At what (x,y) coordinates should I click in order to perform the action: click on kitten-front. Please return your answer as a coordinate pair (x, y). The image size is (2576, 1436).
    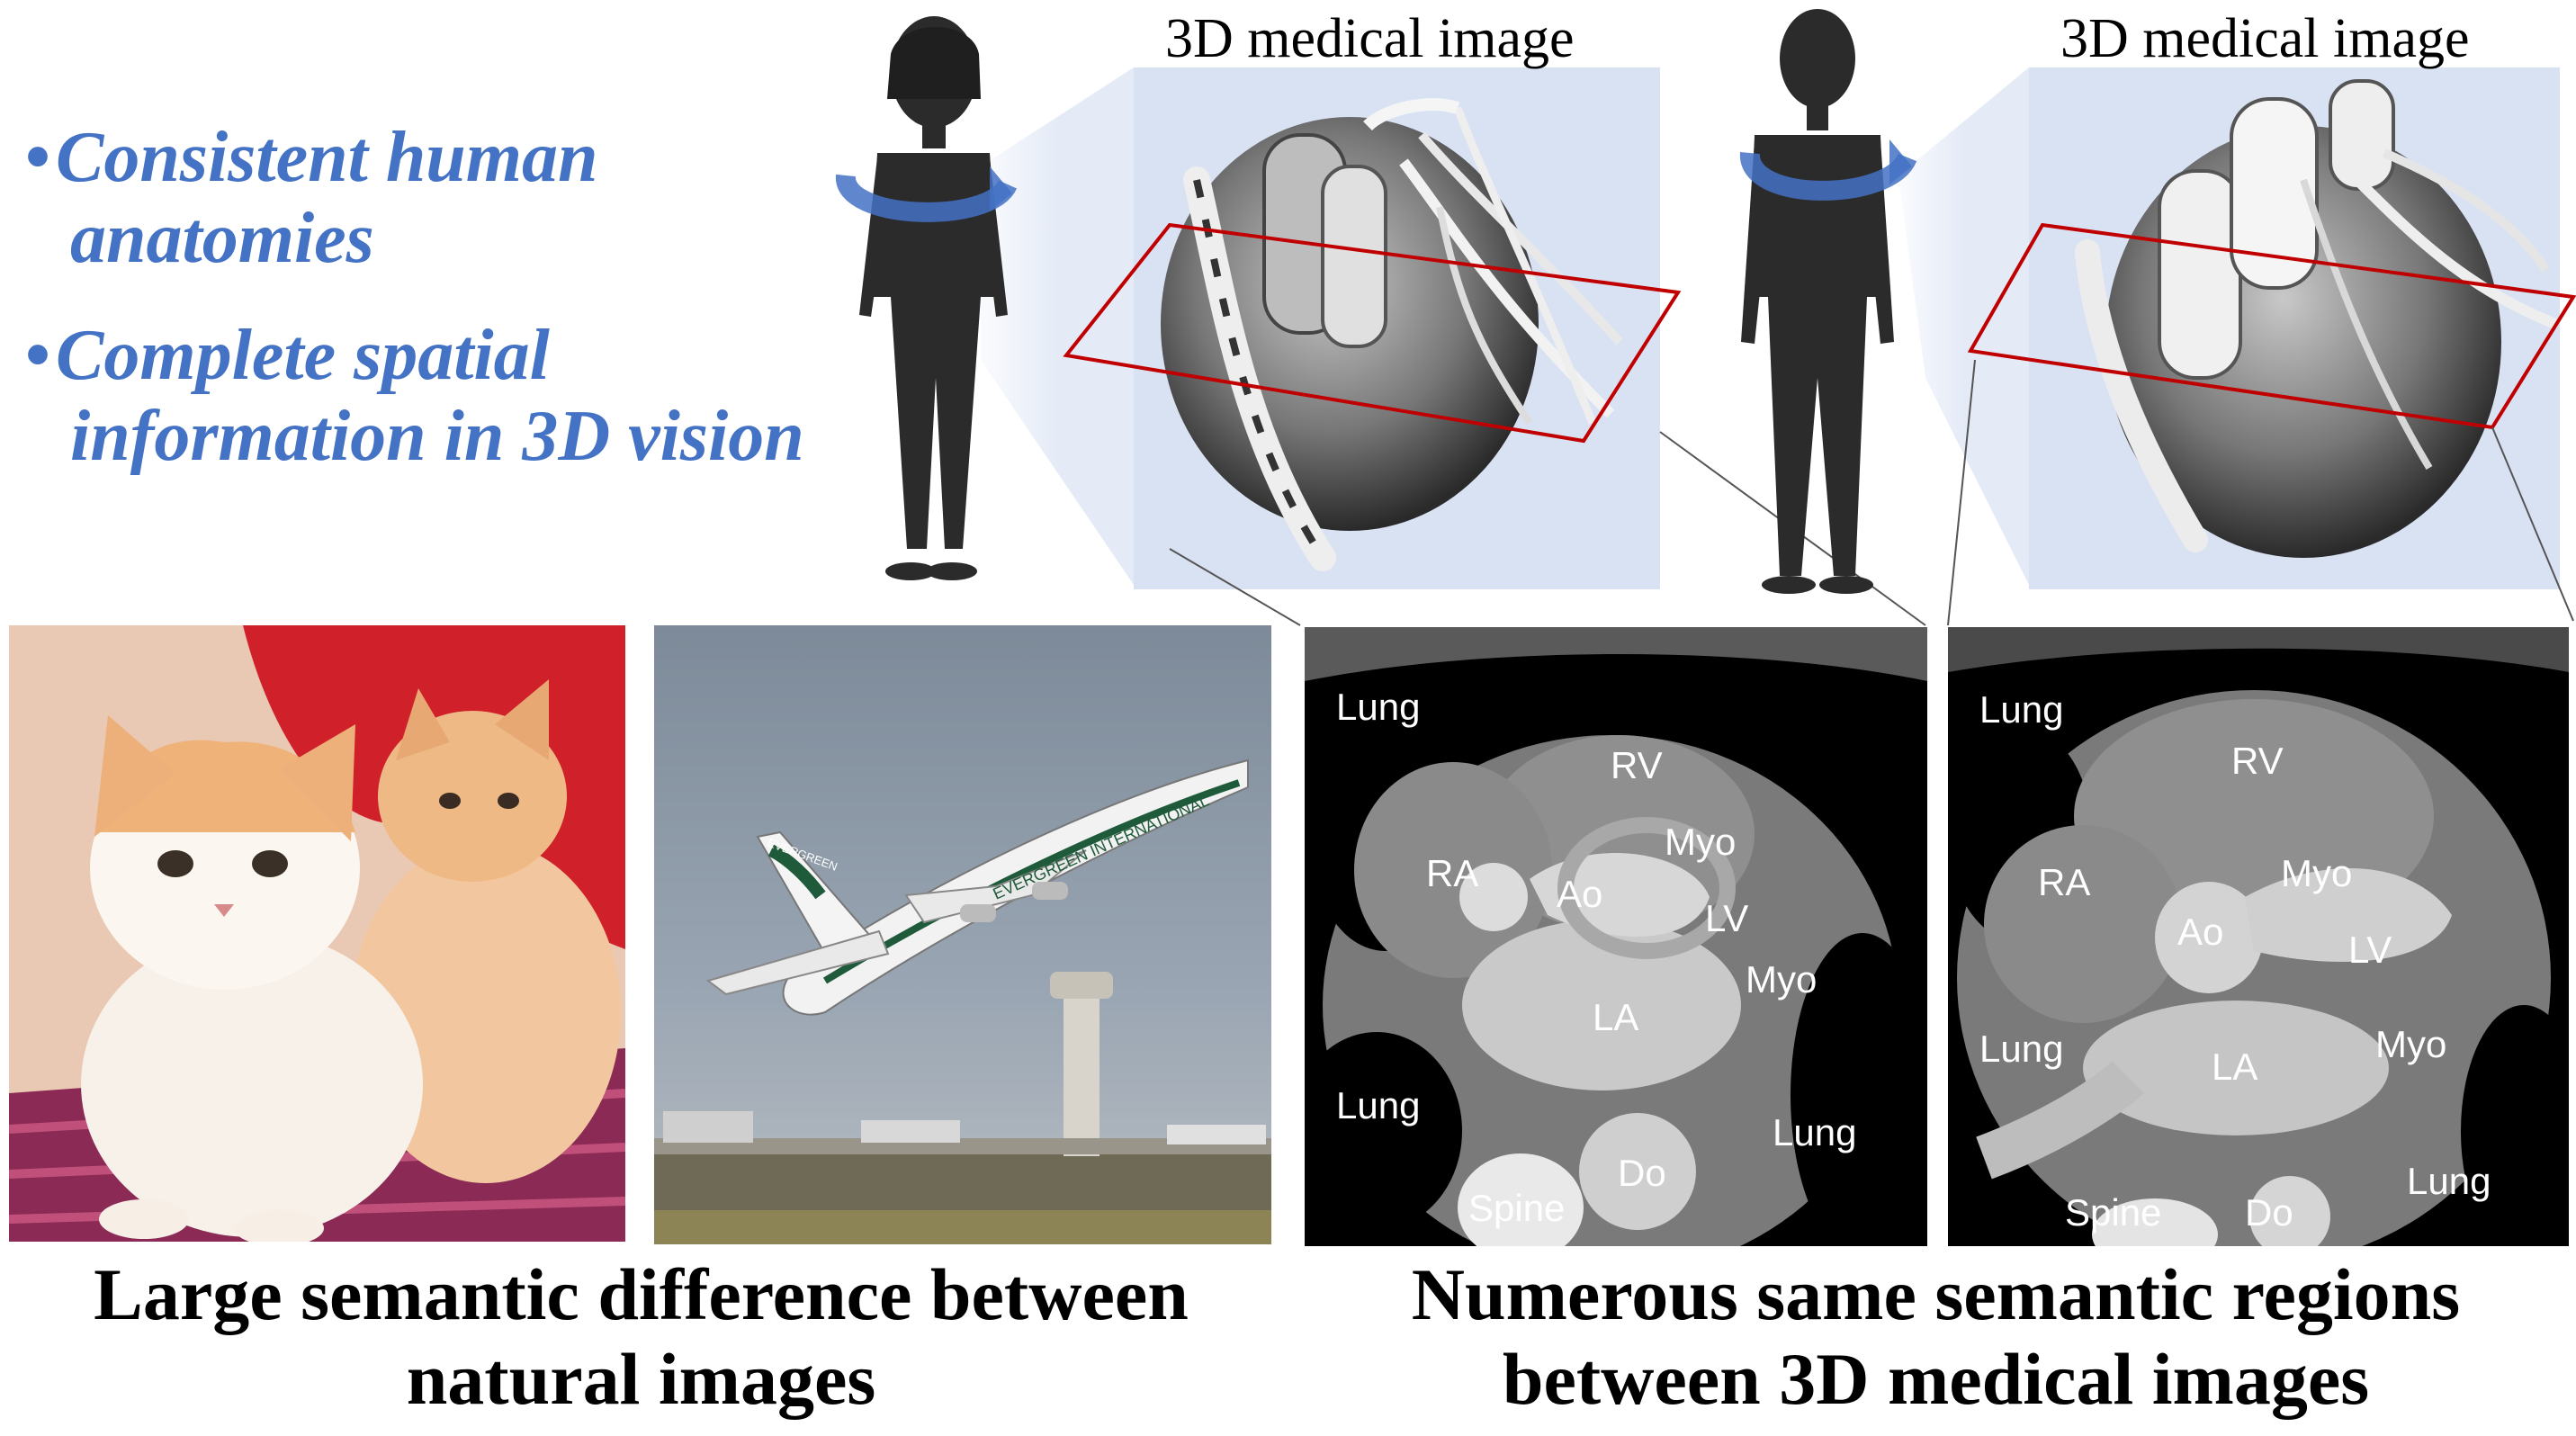
    Looking at the image, I should click on (252, 978).